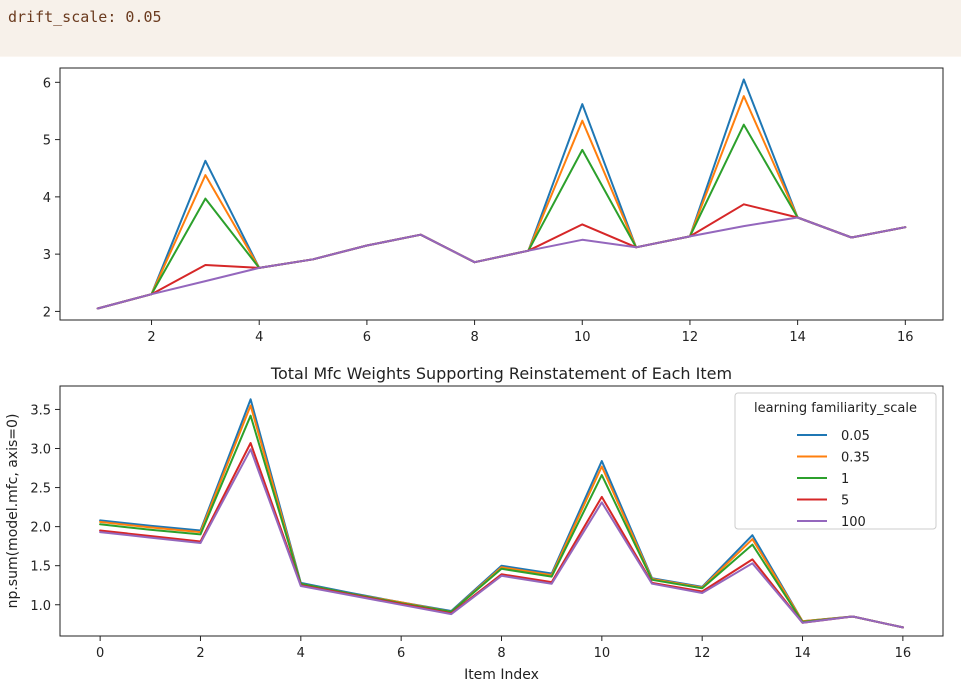  I want to click on legend-label-5: 5, so click(845, 501).